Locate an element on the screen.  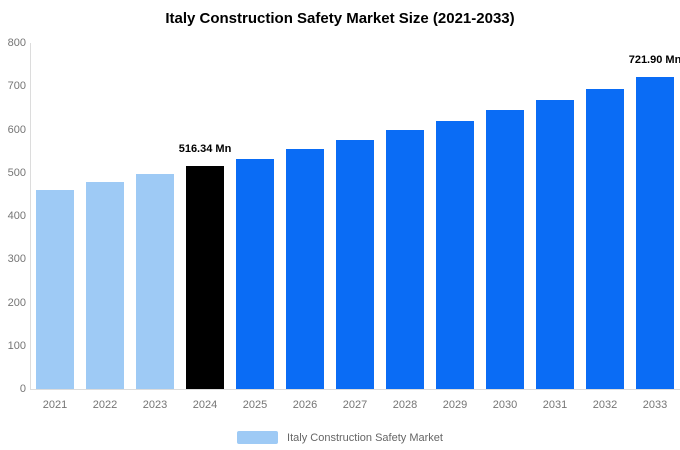
bar-2031 is located at coordinates (555, 244).